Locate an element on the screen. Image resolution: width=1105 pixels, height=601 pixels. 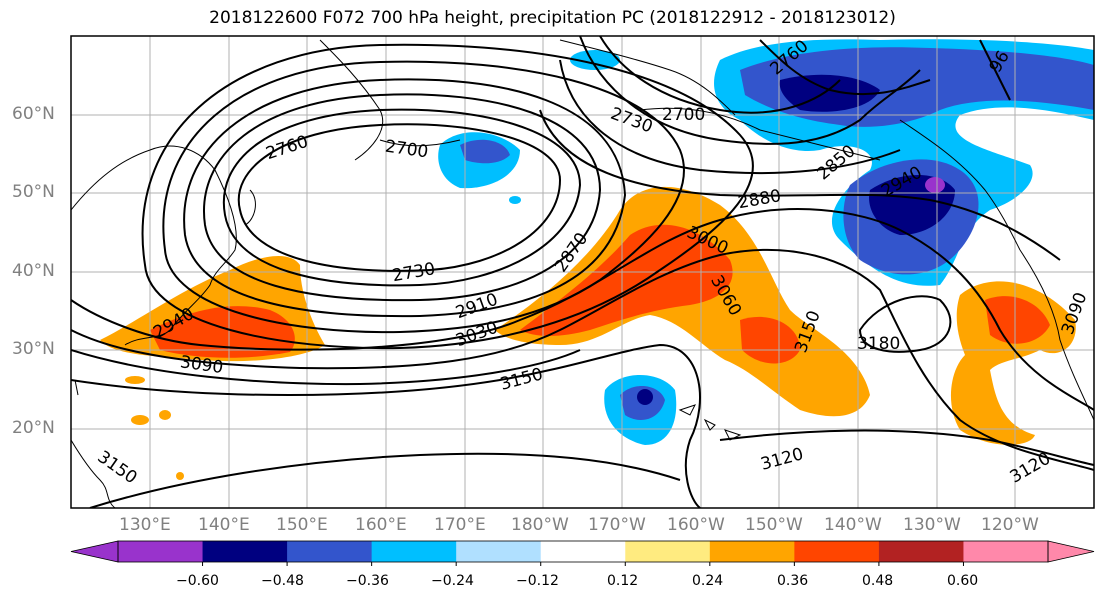
colorbar-extend-left is located at coordinates (94, 551).